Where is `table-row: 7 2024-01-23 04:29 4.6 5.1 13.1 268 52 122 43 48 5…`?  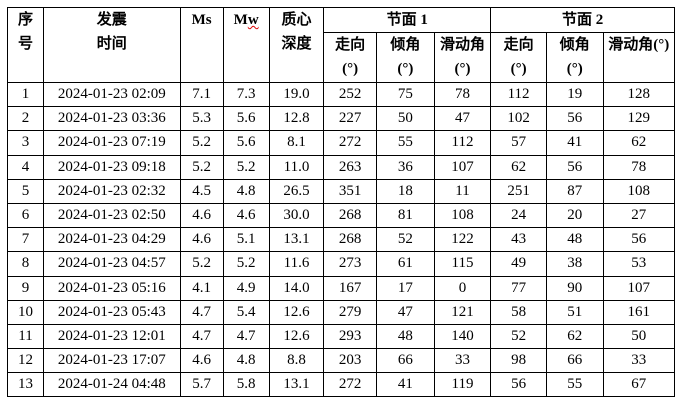
table-row: 7 2024-01-23 04:29 4.6 5.1 13.1 268 52 122 43 48 5… is located at coordinates (341, 240).